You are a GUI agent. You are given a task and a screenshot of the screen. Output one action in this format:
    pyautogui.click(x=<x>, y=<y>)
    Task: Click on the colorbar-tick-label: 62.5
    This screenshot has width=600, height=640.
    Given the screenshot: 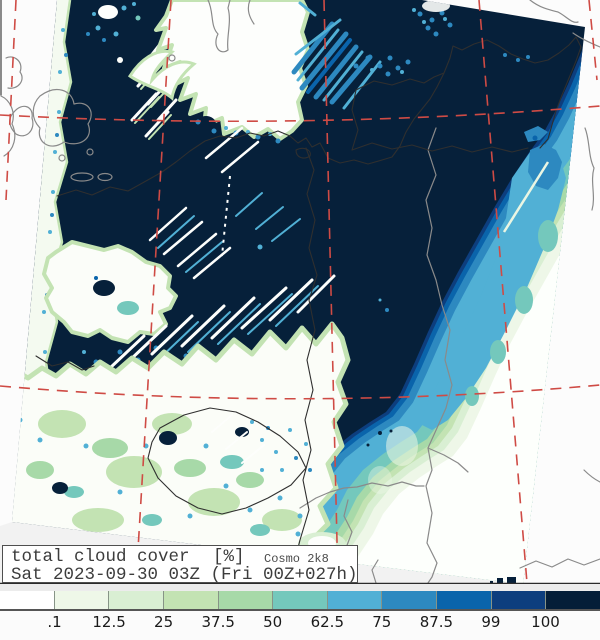 What is the action you would take?
    pyautogui.click(x=327, y=622)
    